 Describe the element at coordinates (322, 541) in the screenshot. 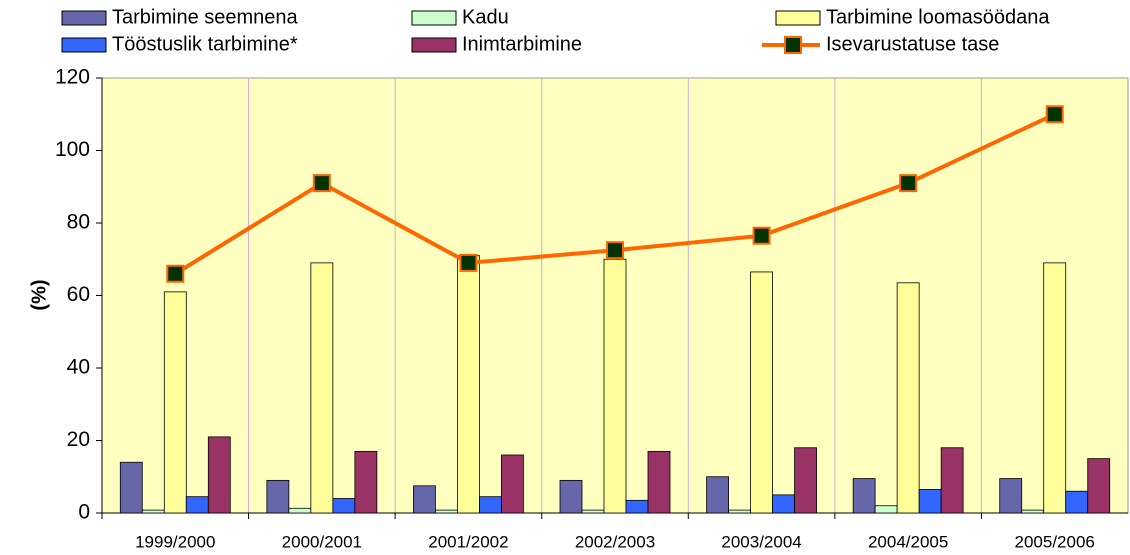

I see `x-tick-label: 2000/2001` at that location.